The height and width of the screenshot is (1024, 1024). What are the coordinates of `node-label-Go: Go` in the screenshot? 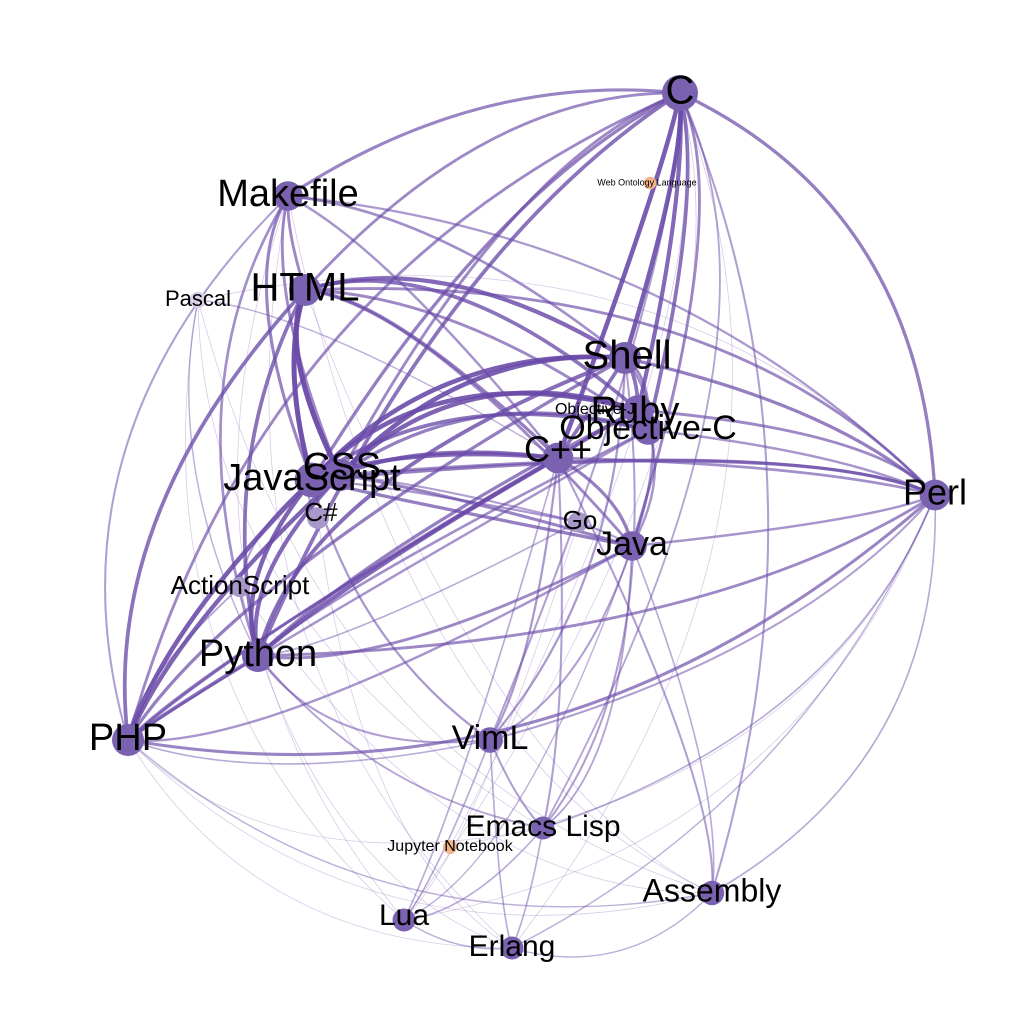 It's located at (580, 520).